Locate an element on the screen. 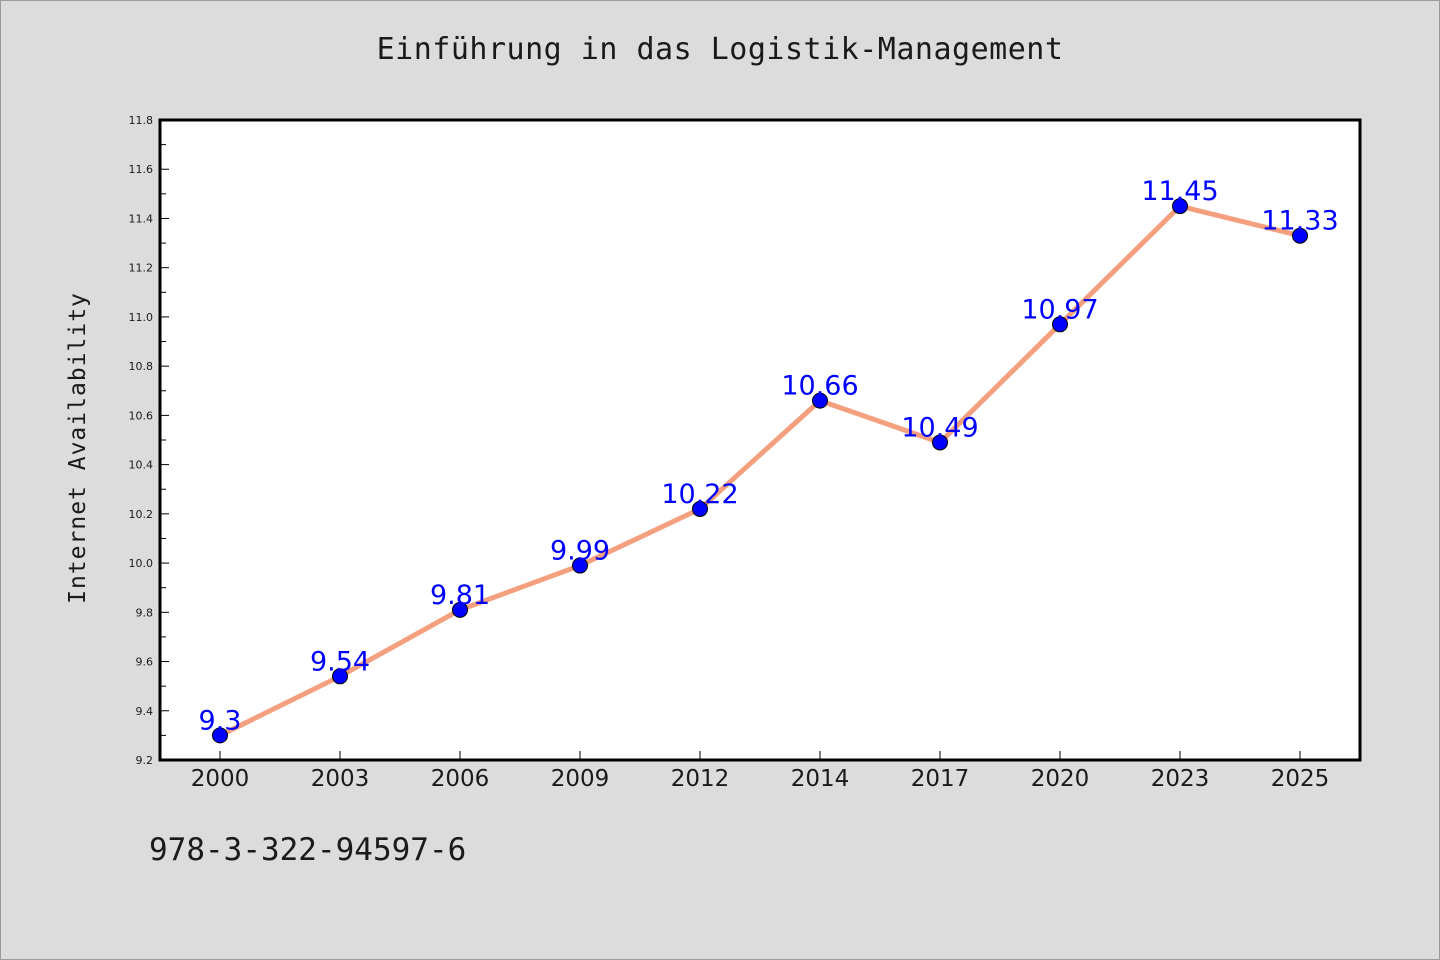  x-tick-label: 2006 is located at coordinates (460, 779).